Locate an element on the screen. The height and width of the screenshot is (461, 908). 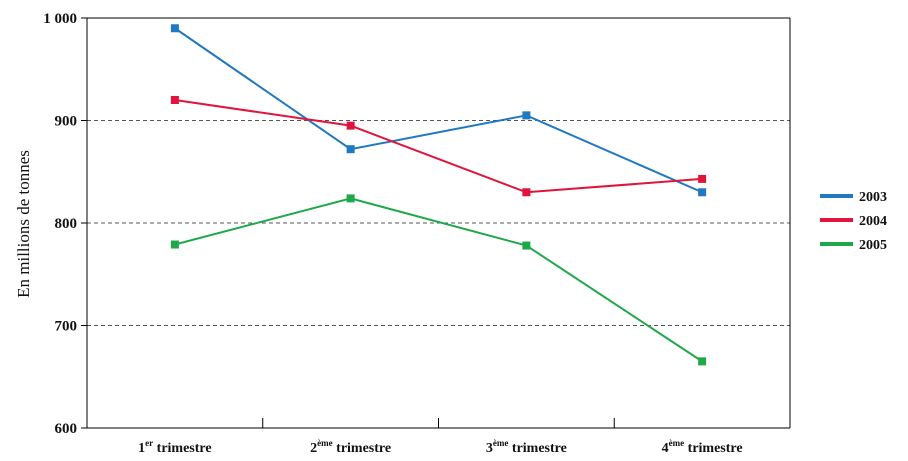
y-tick-label: 700 is located at coordinates (66, 327).